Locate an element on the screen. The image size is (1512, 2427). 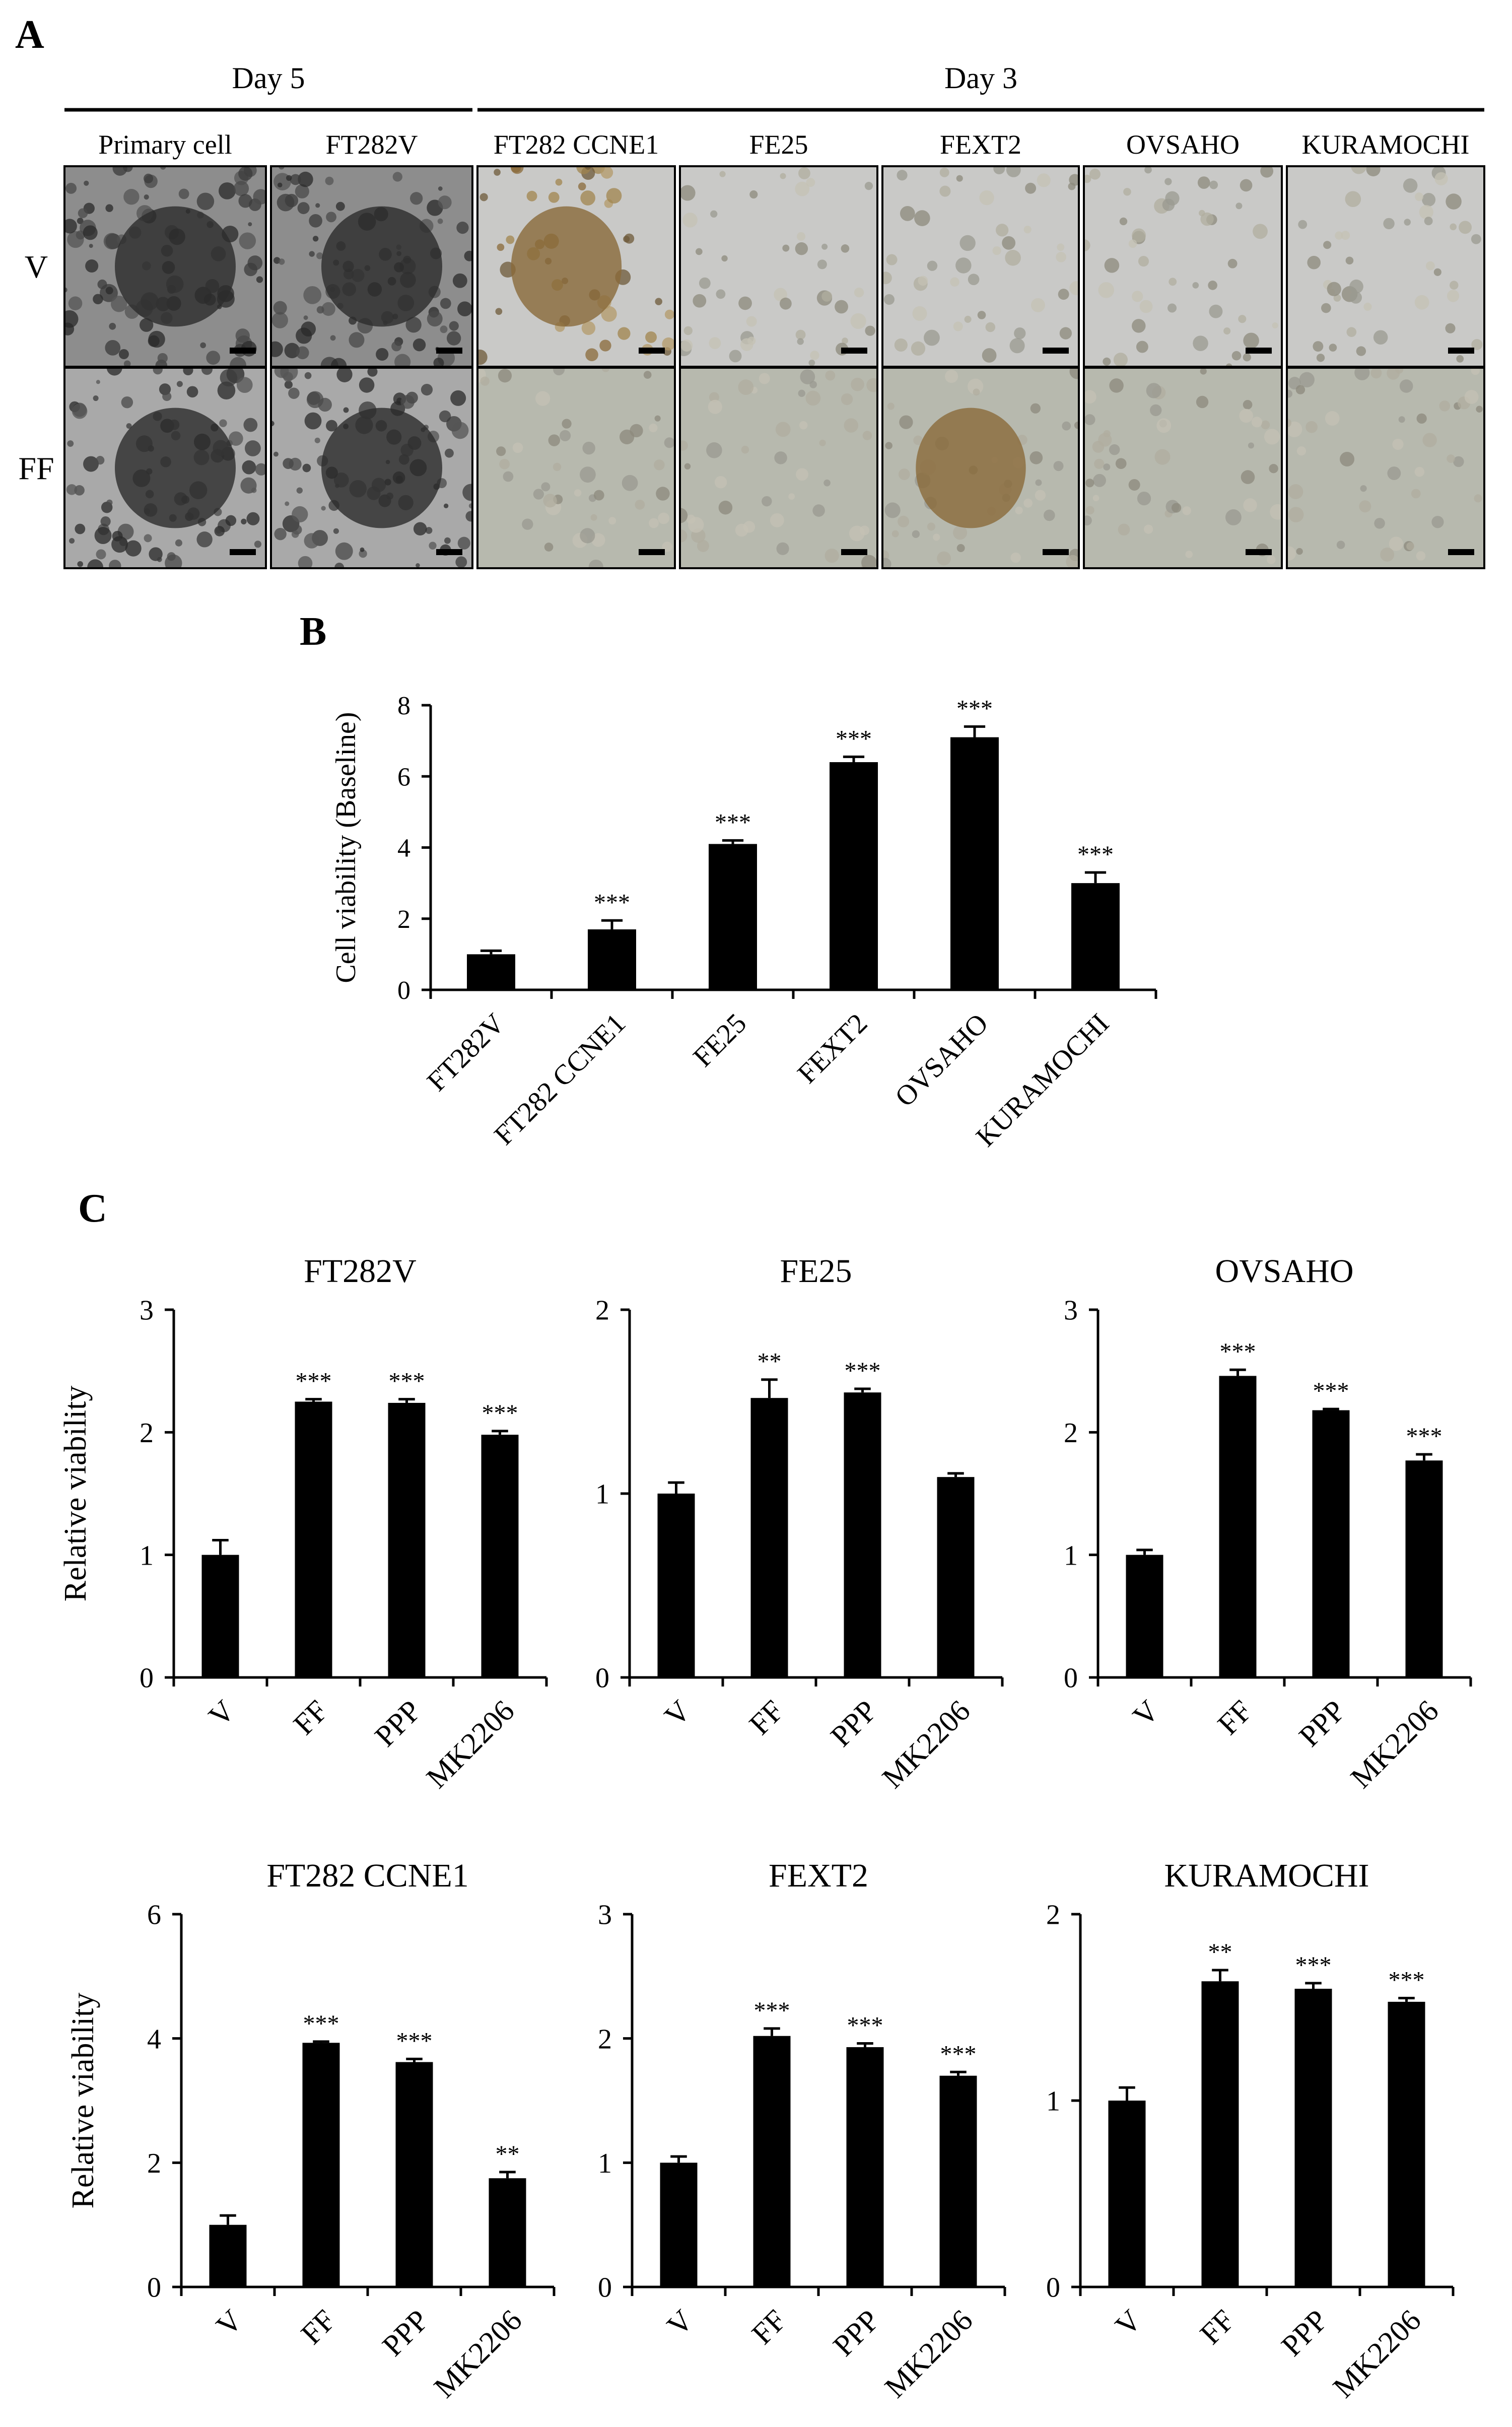
significance-label: ** is located at coordinates (508, 2154).